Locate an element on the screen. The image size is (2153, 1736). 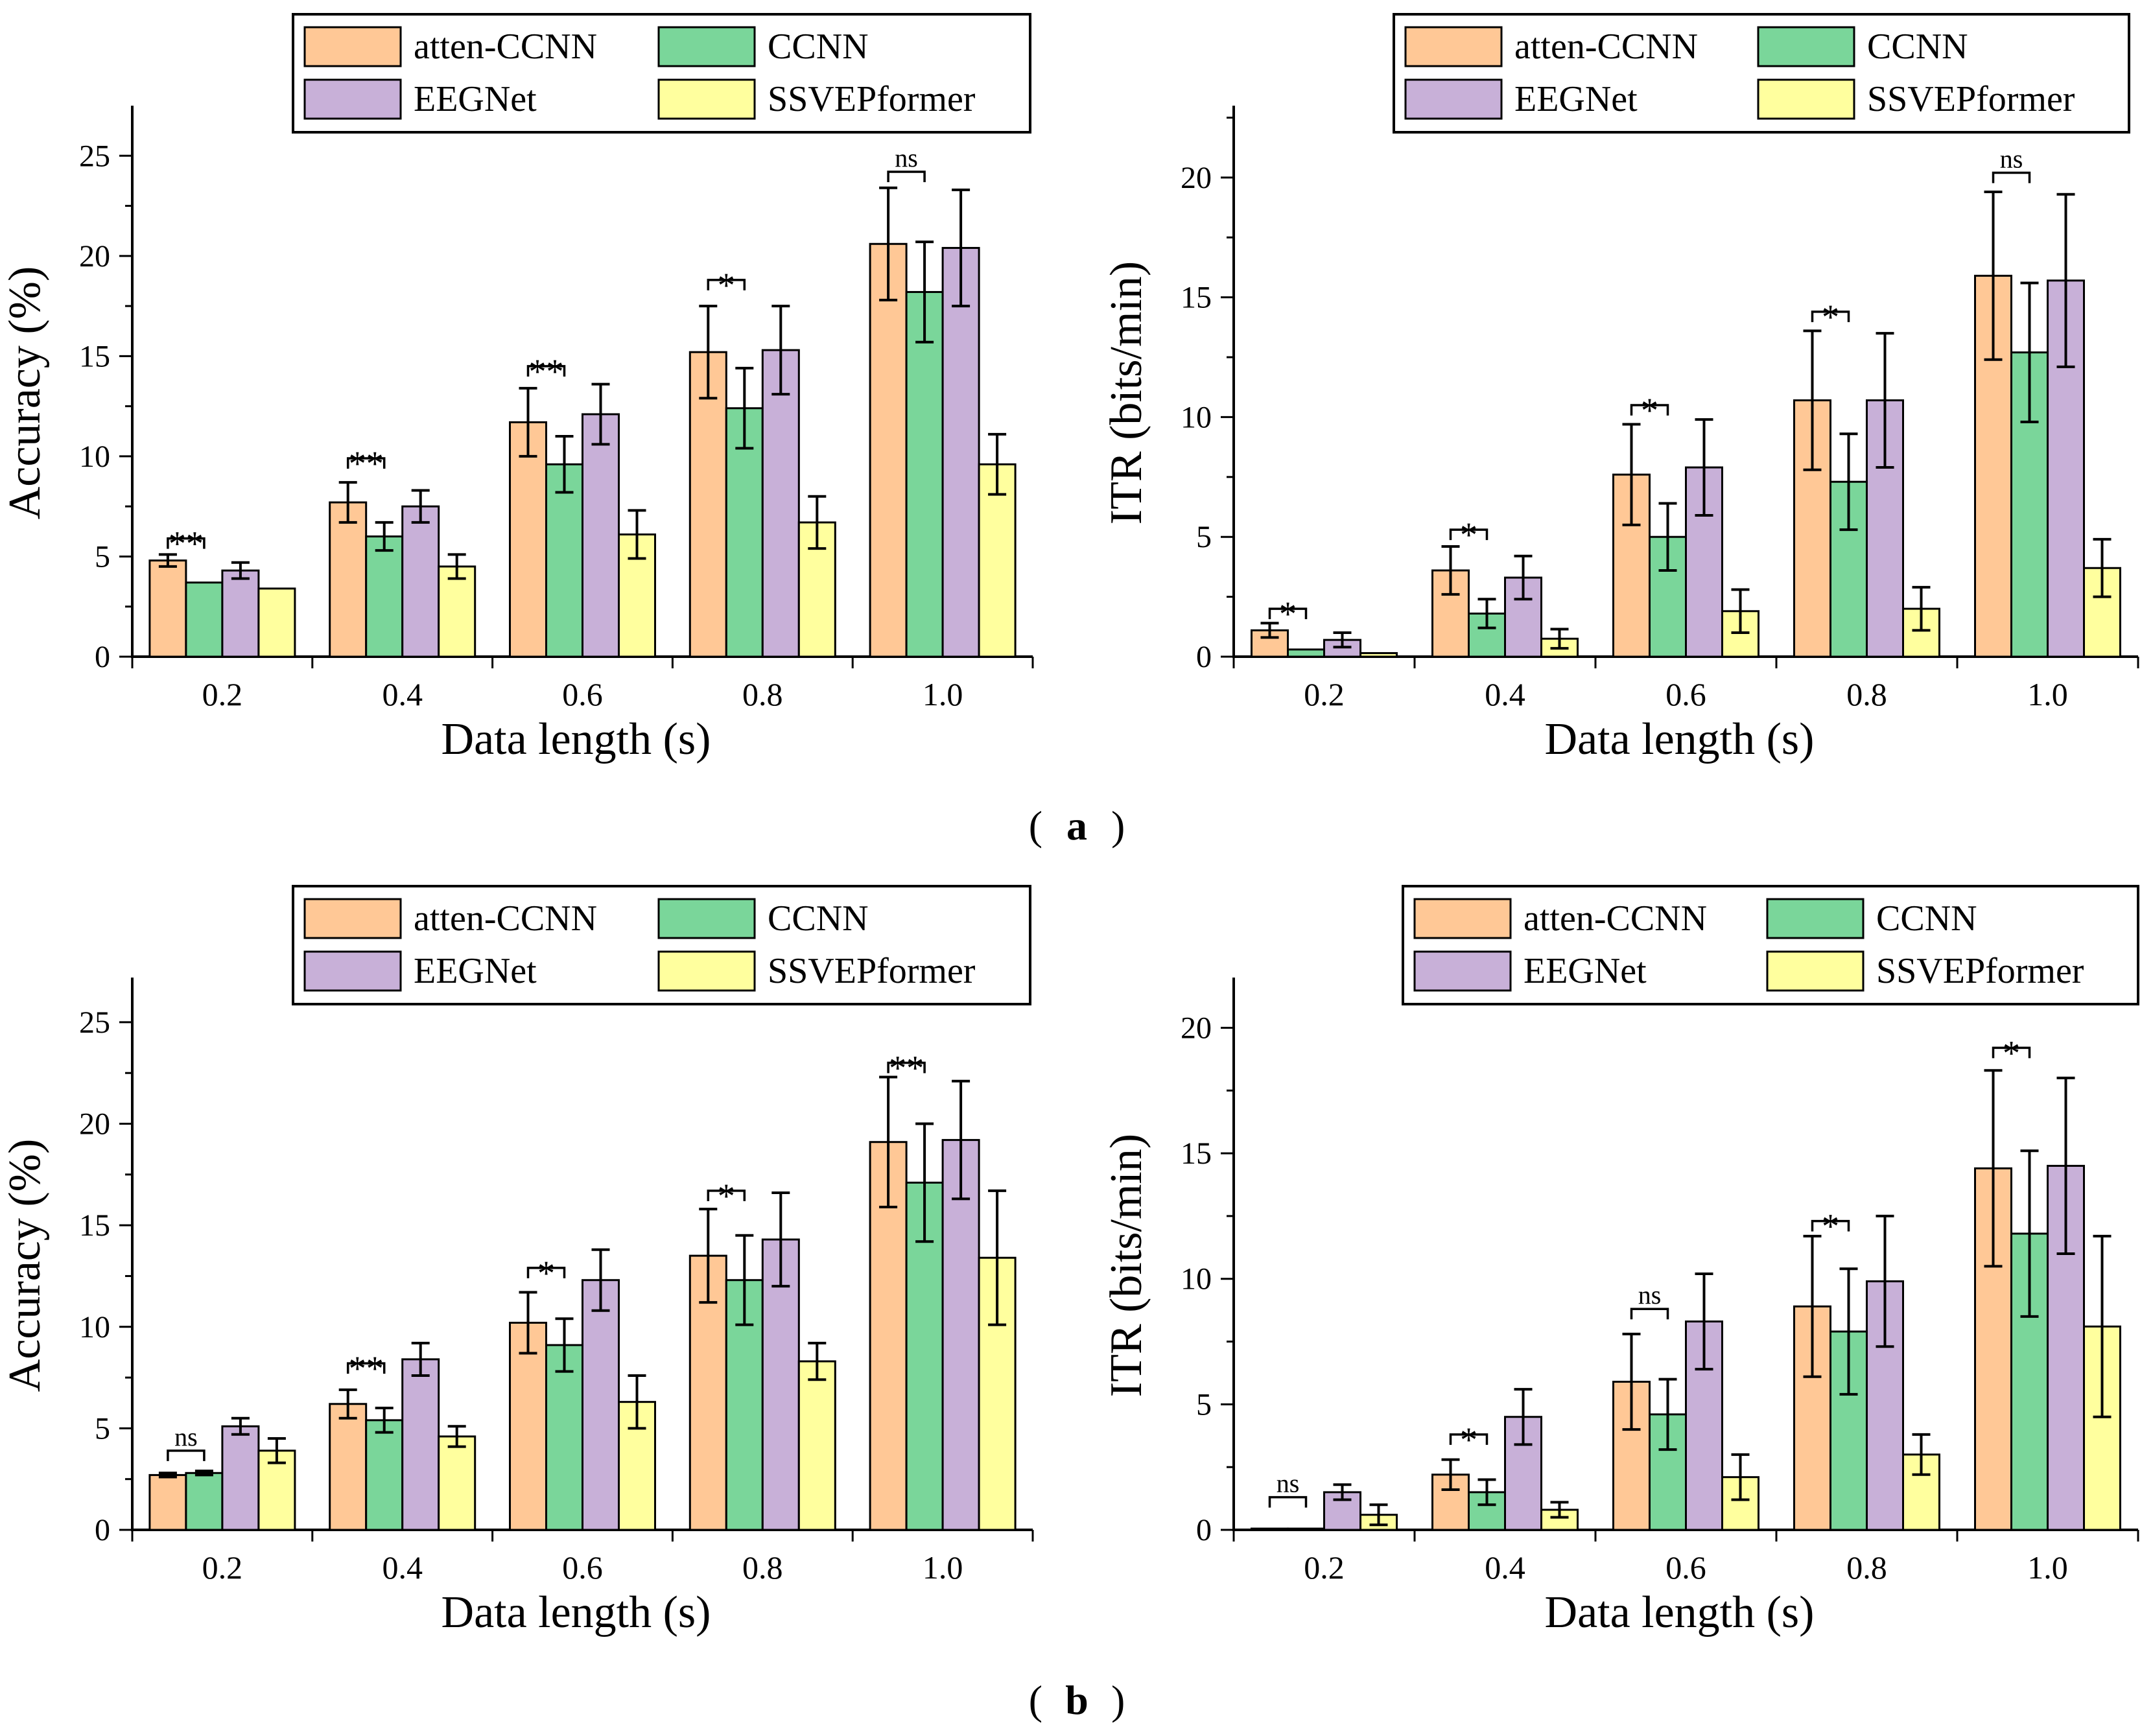
caption-b-label: b is located at coordinates (1076, 1700).